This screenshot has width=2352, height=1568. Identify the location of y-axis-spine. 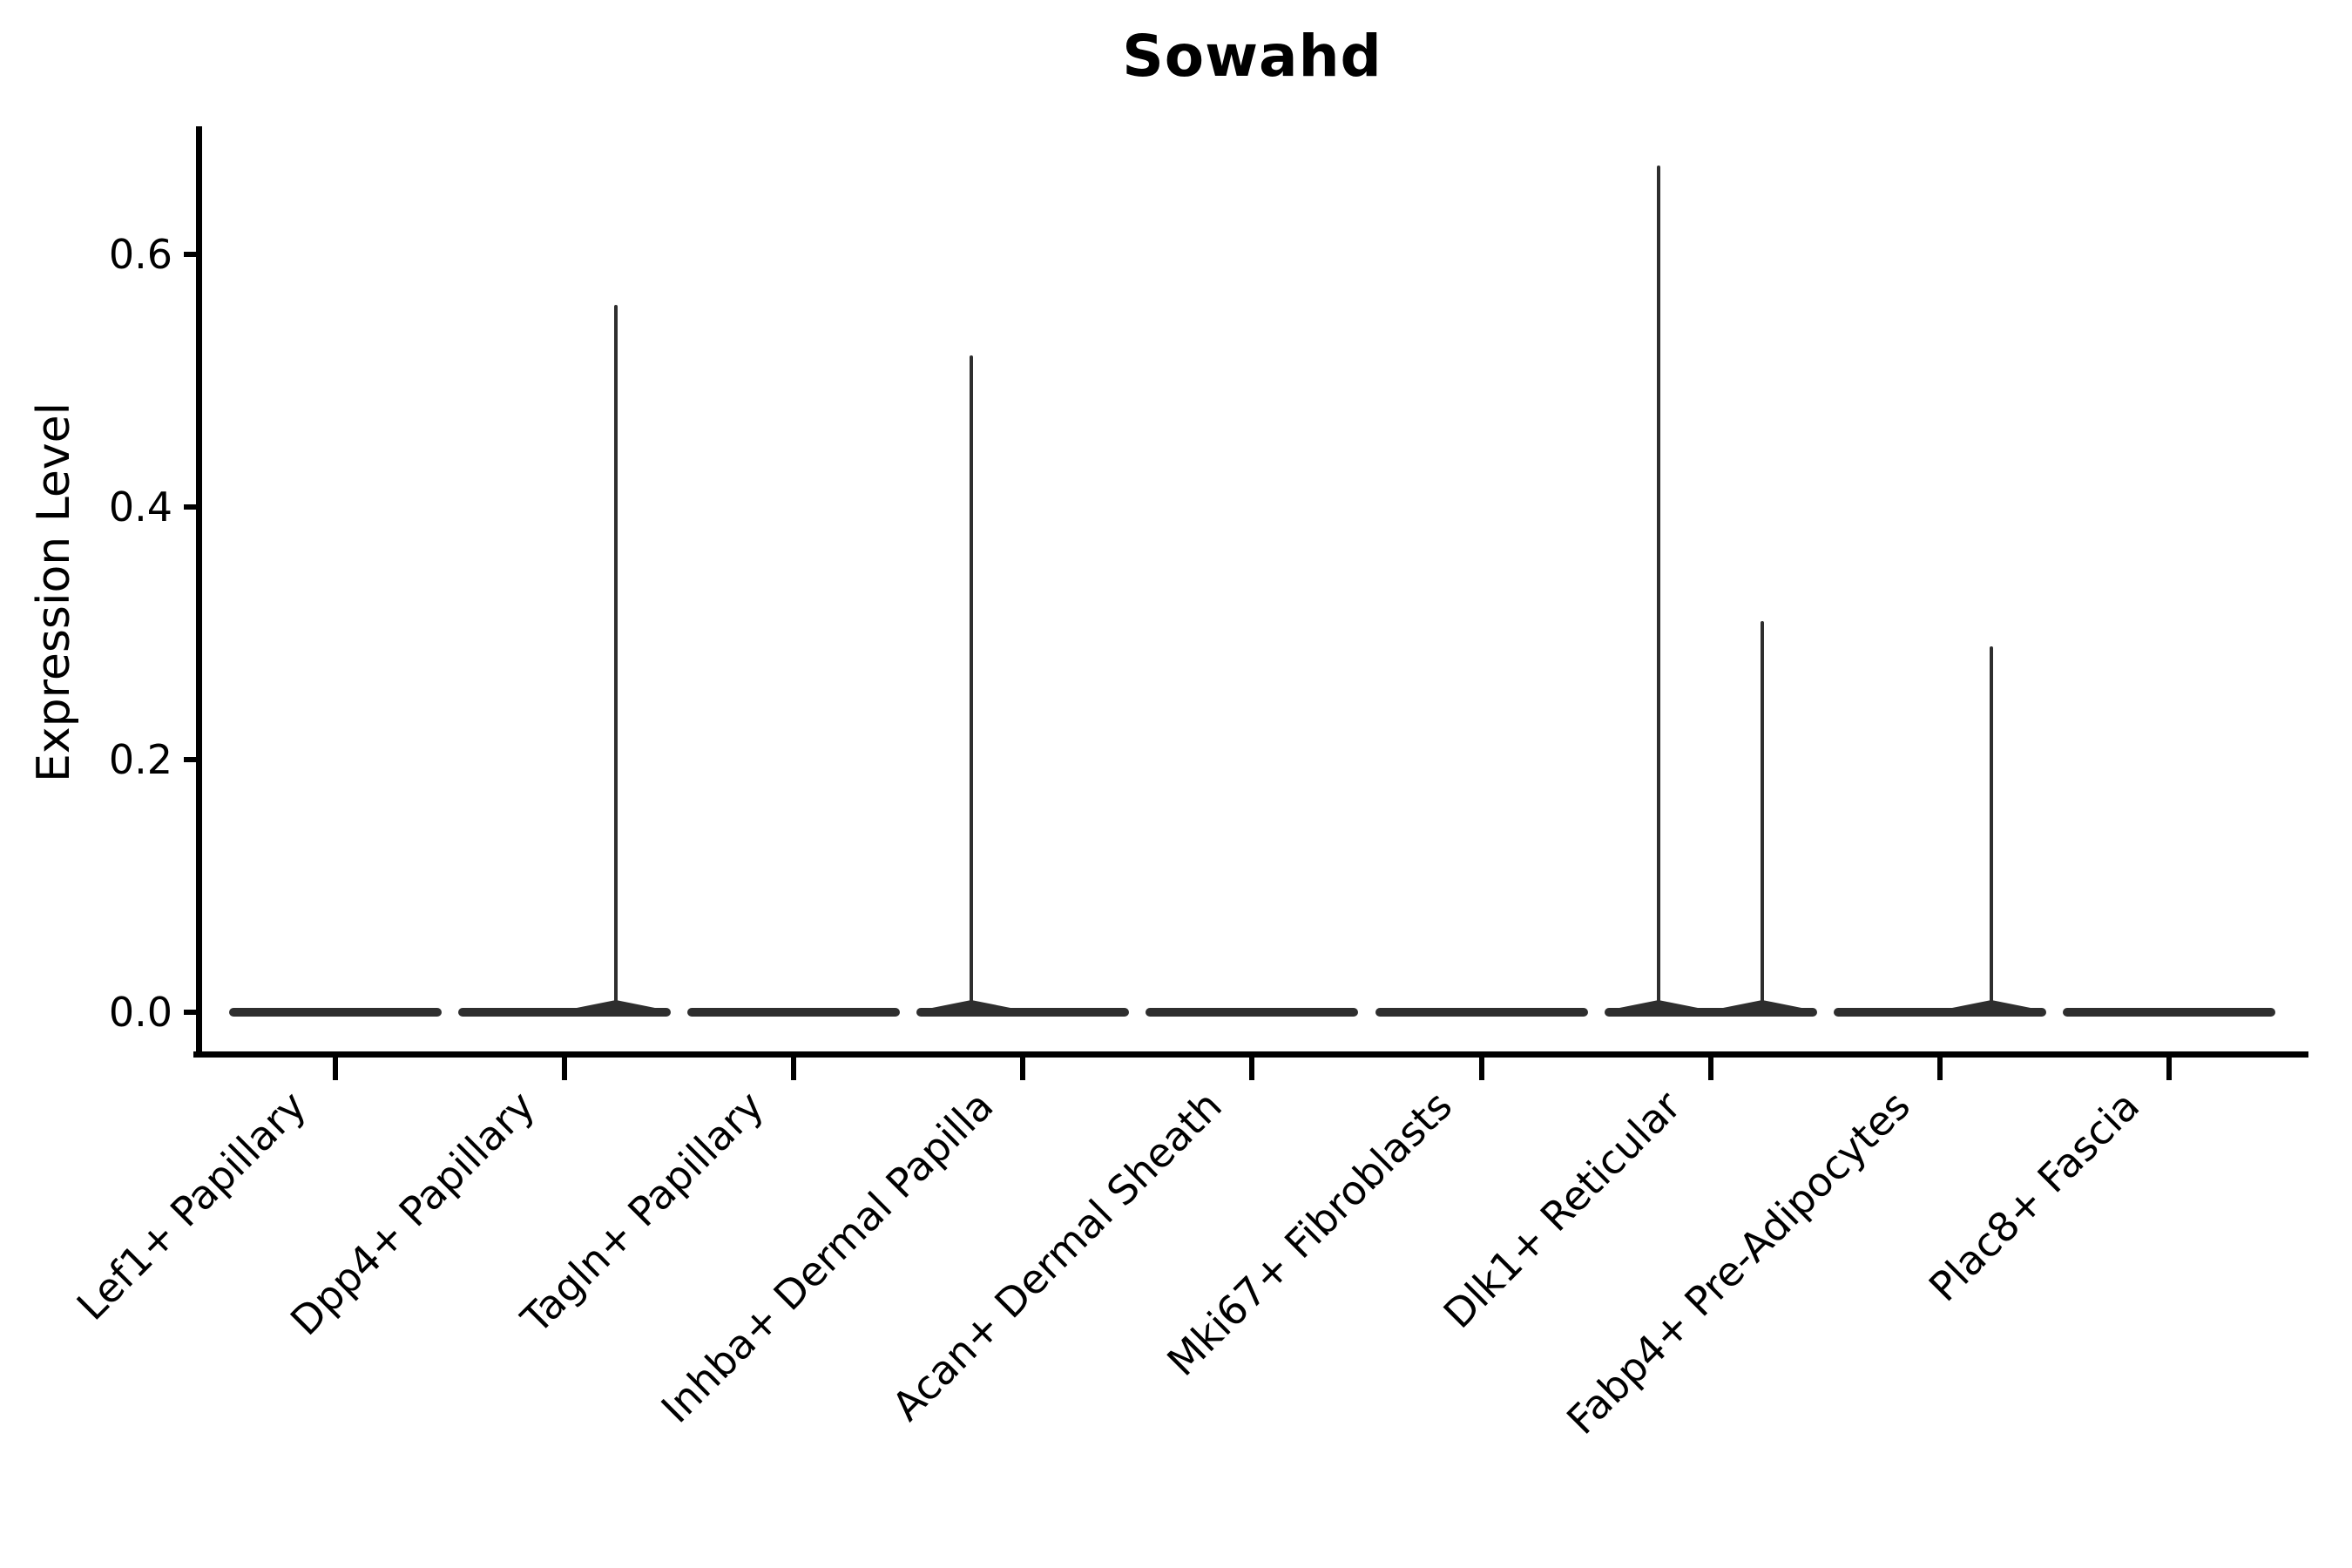
(199, 592).